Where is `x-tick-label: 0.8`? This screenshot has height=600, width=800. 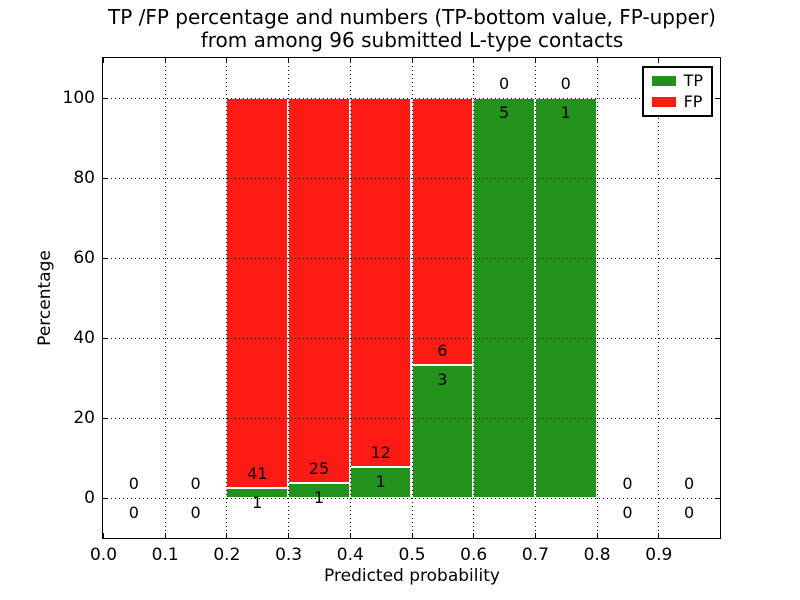 x-tick-label: 0.8 is located at coordinates (597, 555).